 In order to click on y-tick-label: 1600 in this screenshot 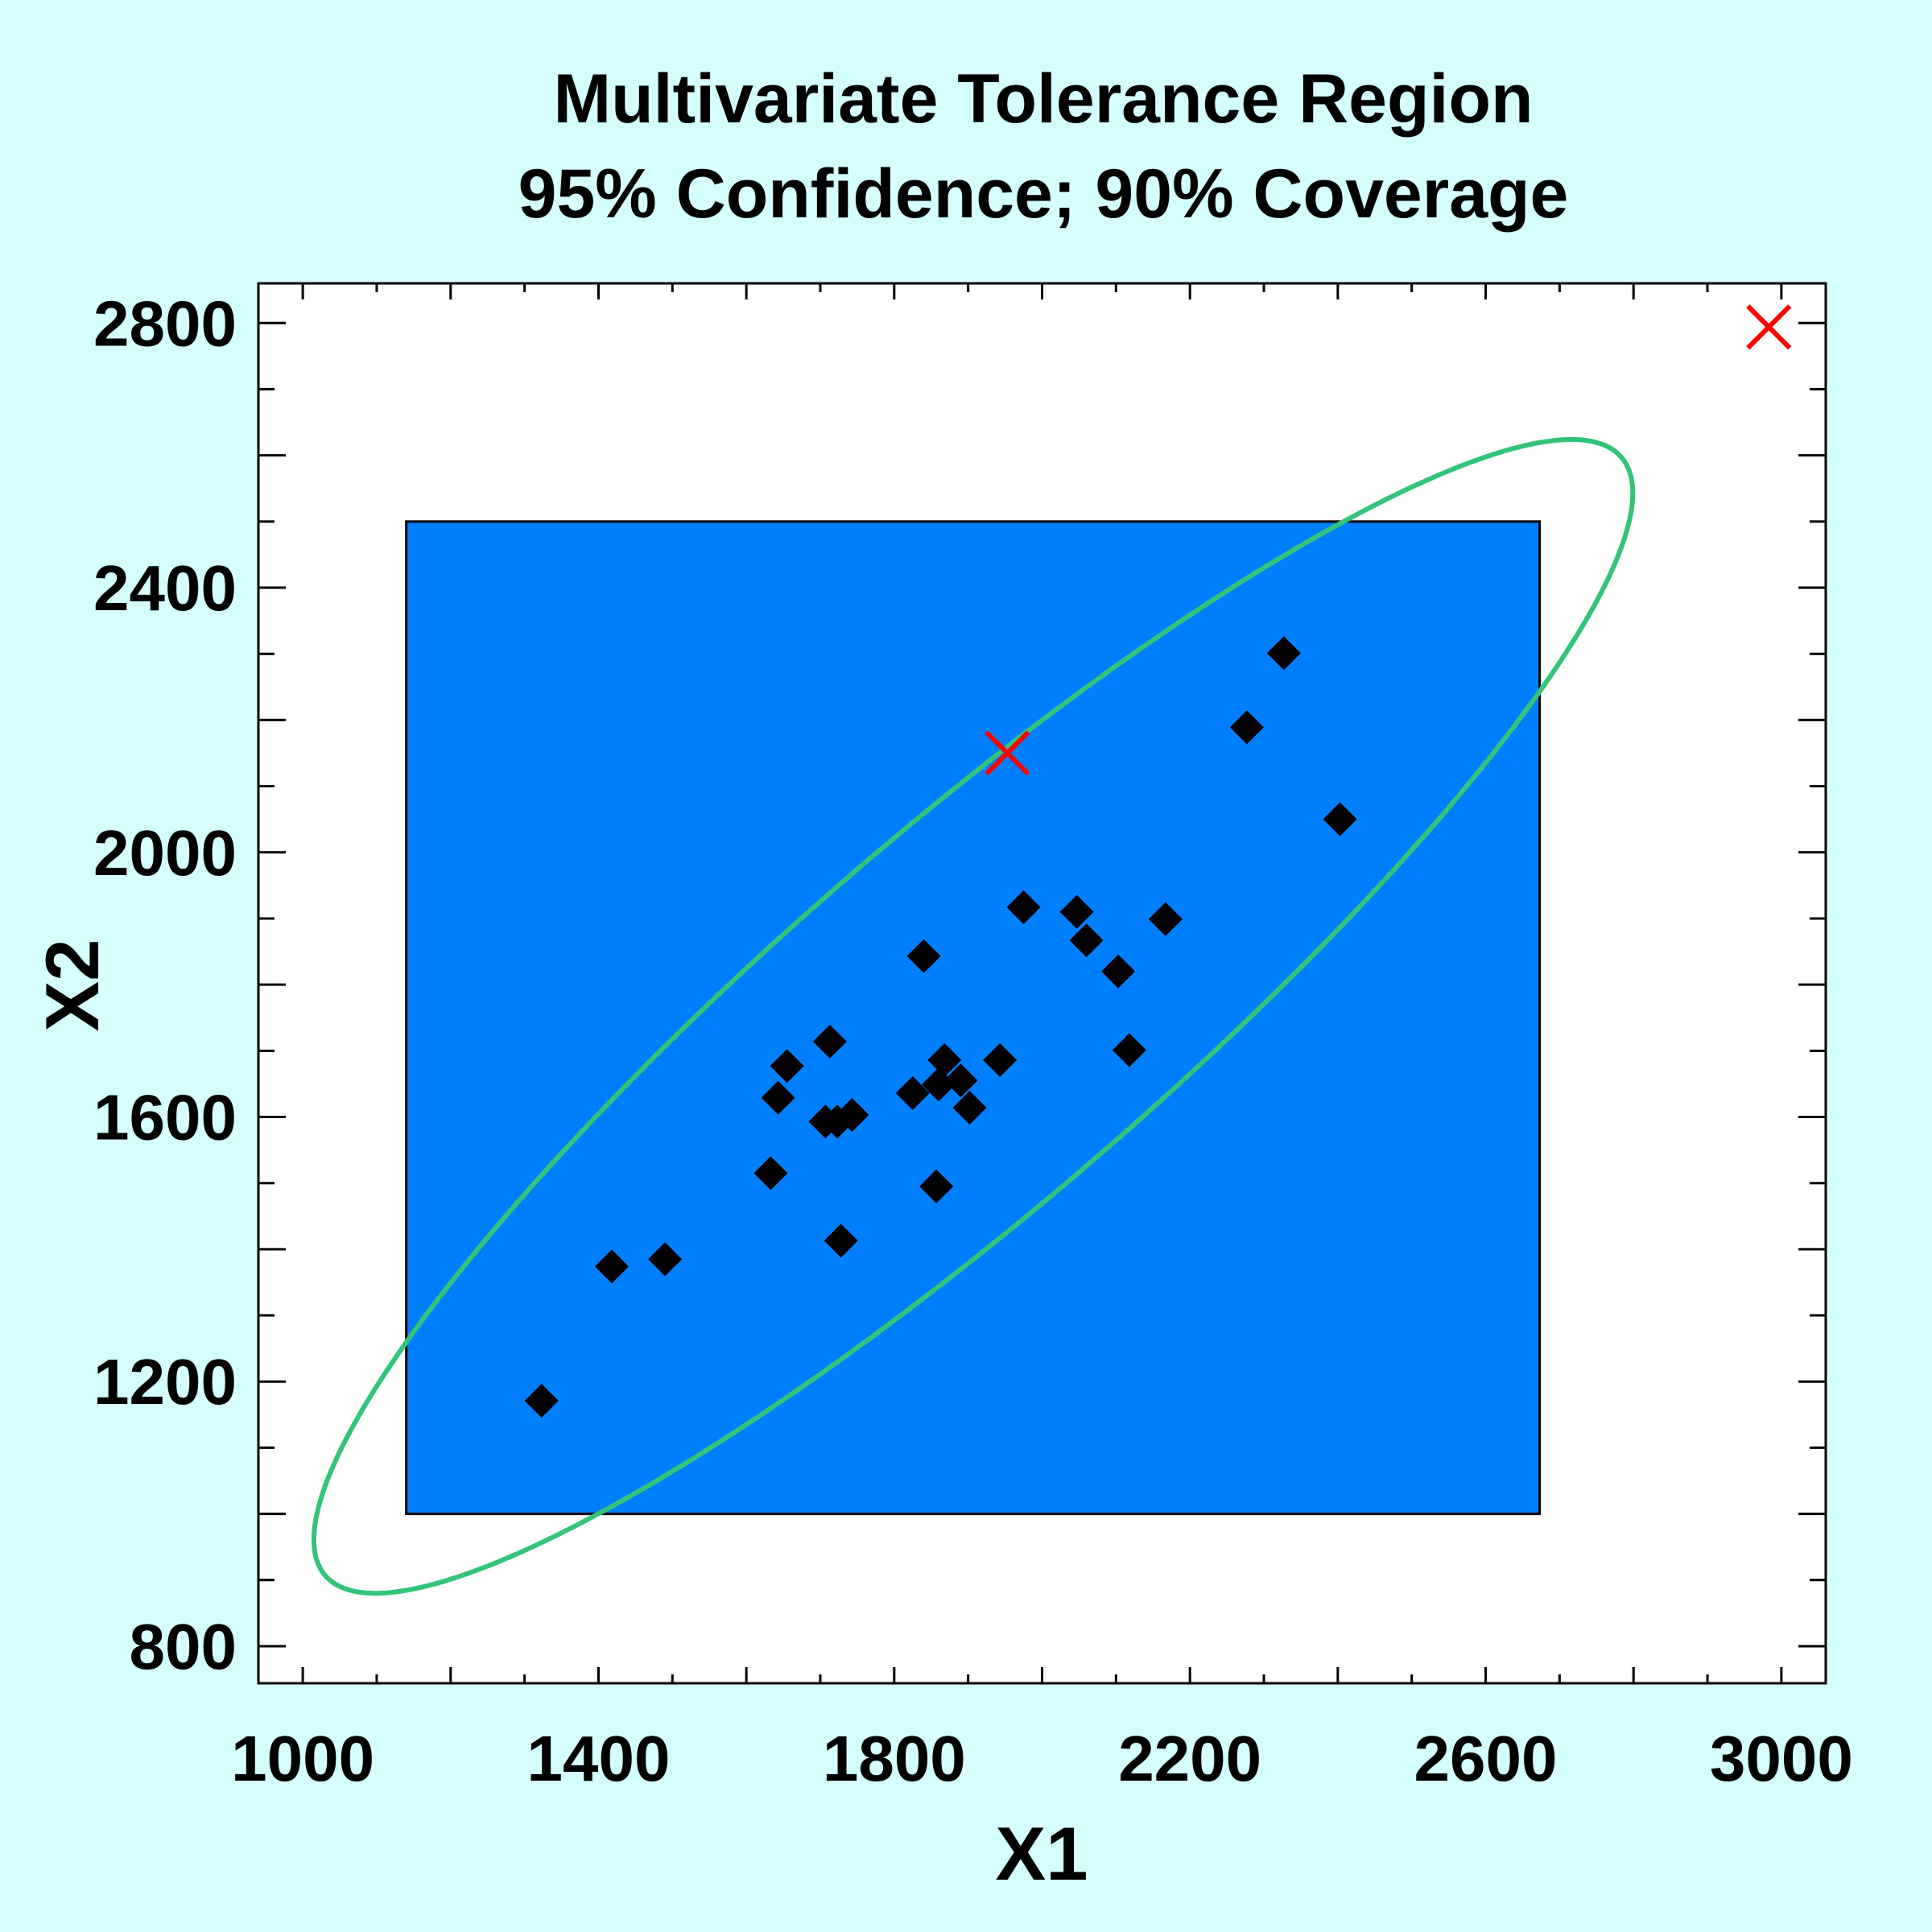, I will do `click(165, 1118)`.